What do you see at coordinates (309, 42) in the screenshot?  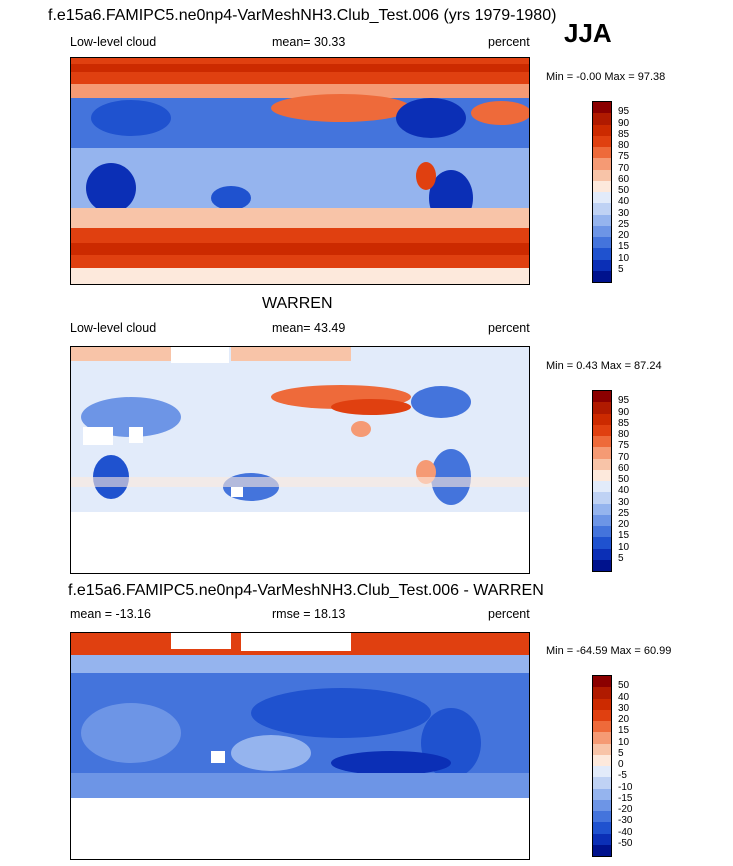 I see `panel1-mean-label: mean= 30.33` at bounding box center [309, 42].